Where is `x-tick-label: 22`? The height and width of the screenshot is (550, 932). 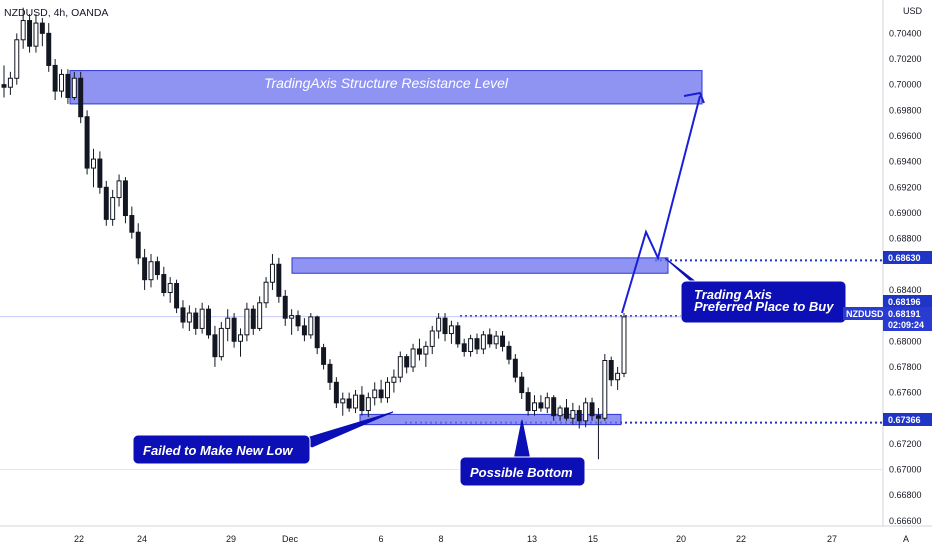
x-tick-label: 22 is located at coordinates (741, 539).